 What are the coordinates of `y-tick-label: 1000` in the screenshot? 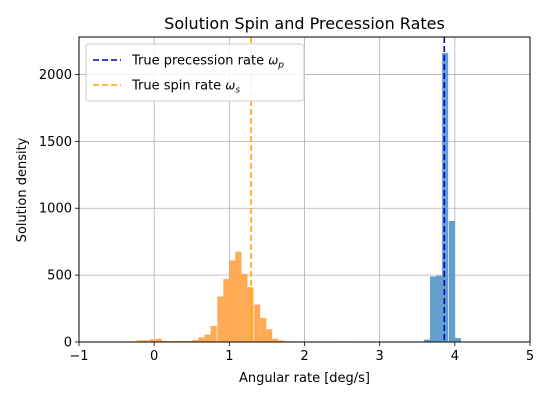 It's located at (55, 209).